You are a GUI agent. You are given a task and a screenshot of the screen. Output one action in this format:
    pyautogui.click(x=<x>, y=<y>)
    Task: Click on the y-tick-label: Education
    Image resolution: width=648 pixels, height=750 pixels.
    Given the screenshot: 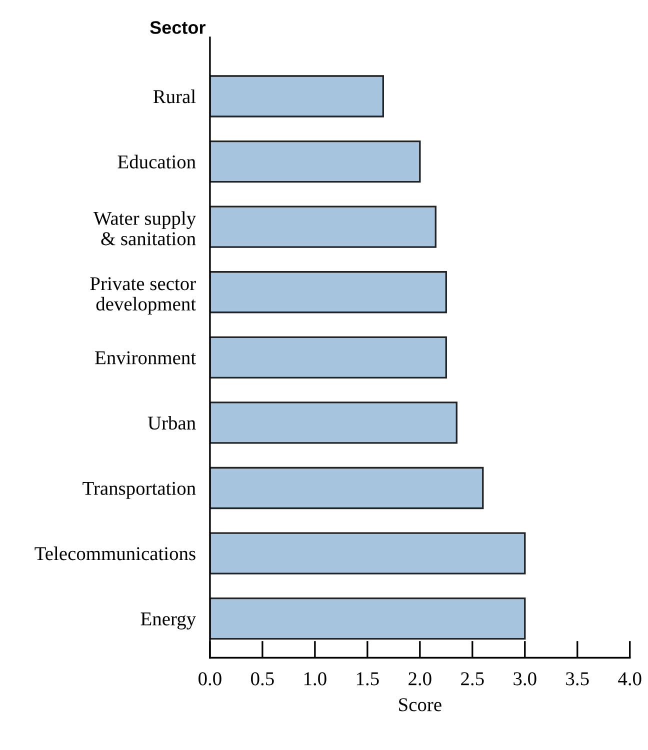 What is the action you would take?
    pyautogui.click(x=157, y=161)
    